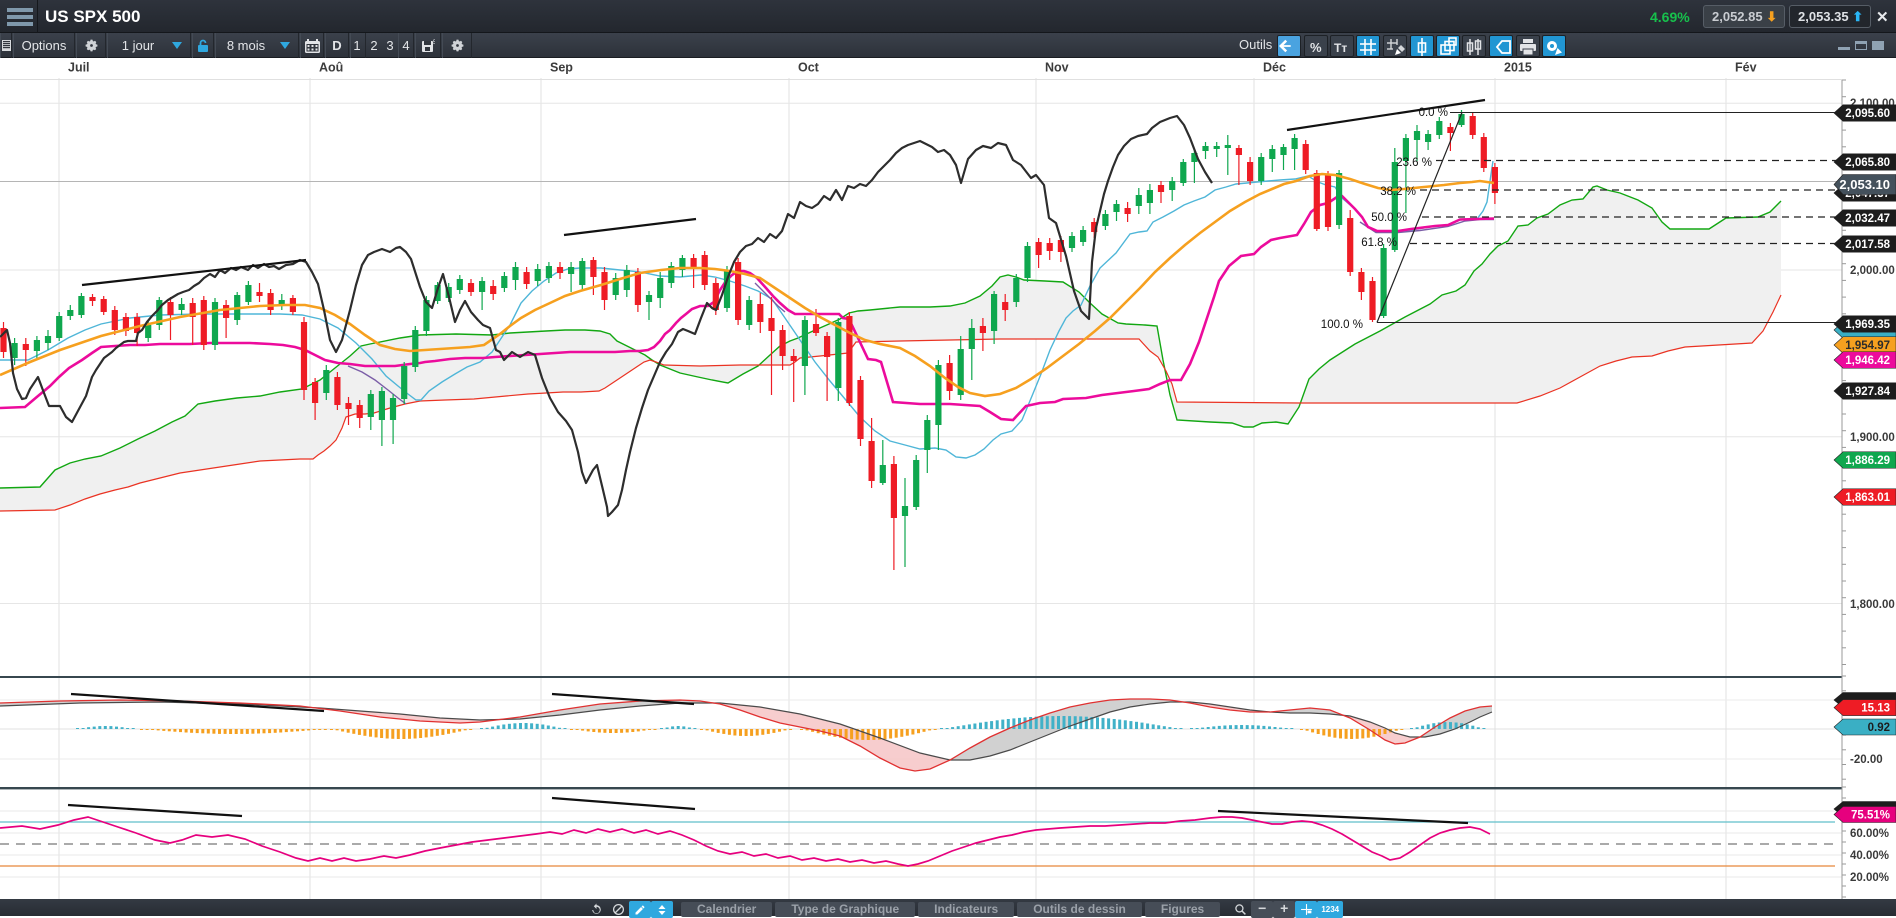  What do you see at coordinates (1274, 68) in the screenshot?
I see `svg-text: Déc` at bounding box center [1274, 68].